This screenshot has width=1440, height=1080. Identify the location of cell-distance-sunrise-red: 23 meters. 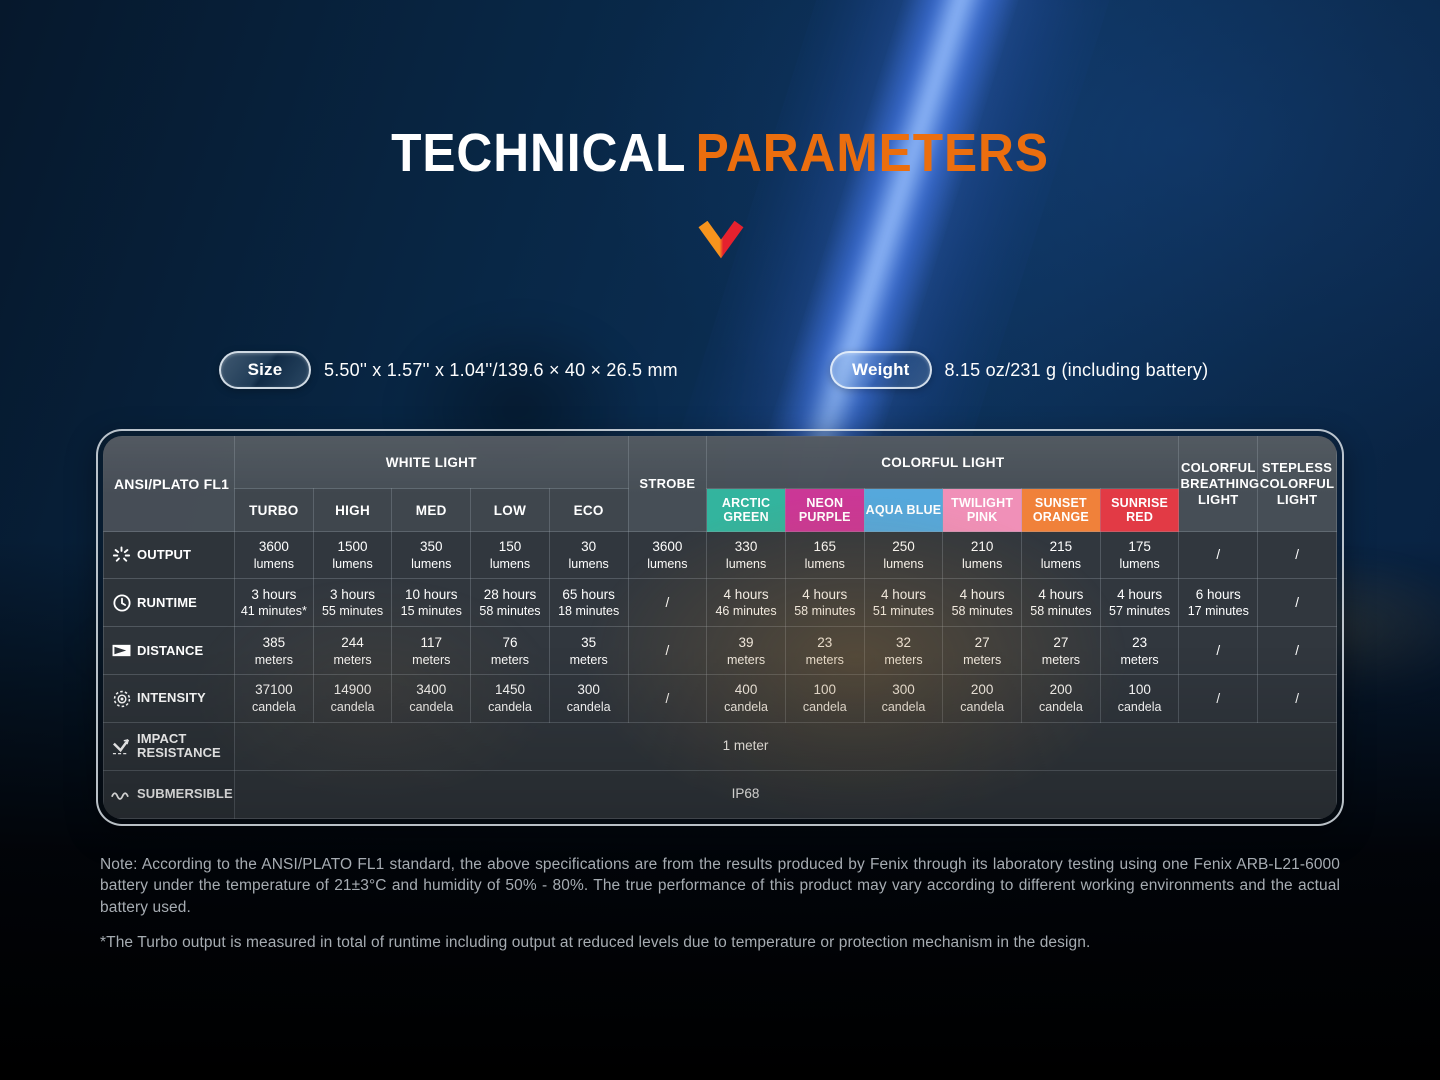
(1139, 651).